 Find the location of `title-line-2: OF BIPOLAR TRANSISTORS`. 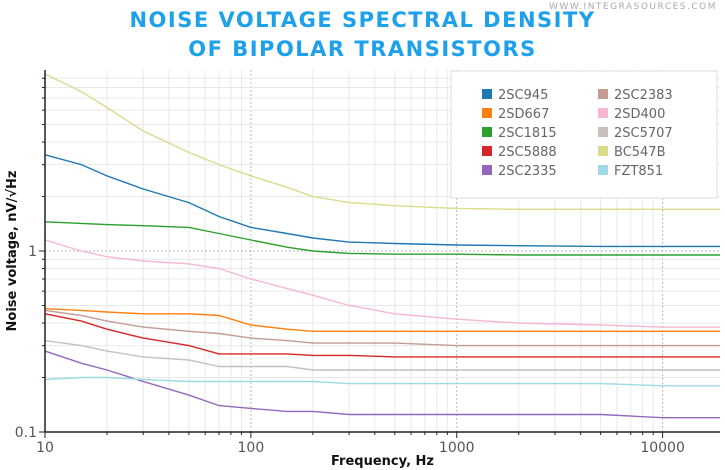

title-line-2: OF BIPOLAR TRANSISTORS is located at coordinates (362, 49).